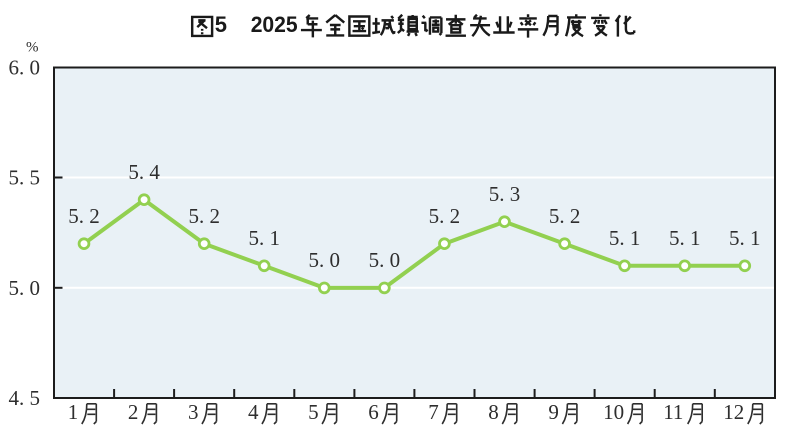  What do you see at coordinates (144, 172) in the screenshot?
I see `svg-text: 5. 4` at bounding box center [144, 172].